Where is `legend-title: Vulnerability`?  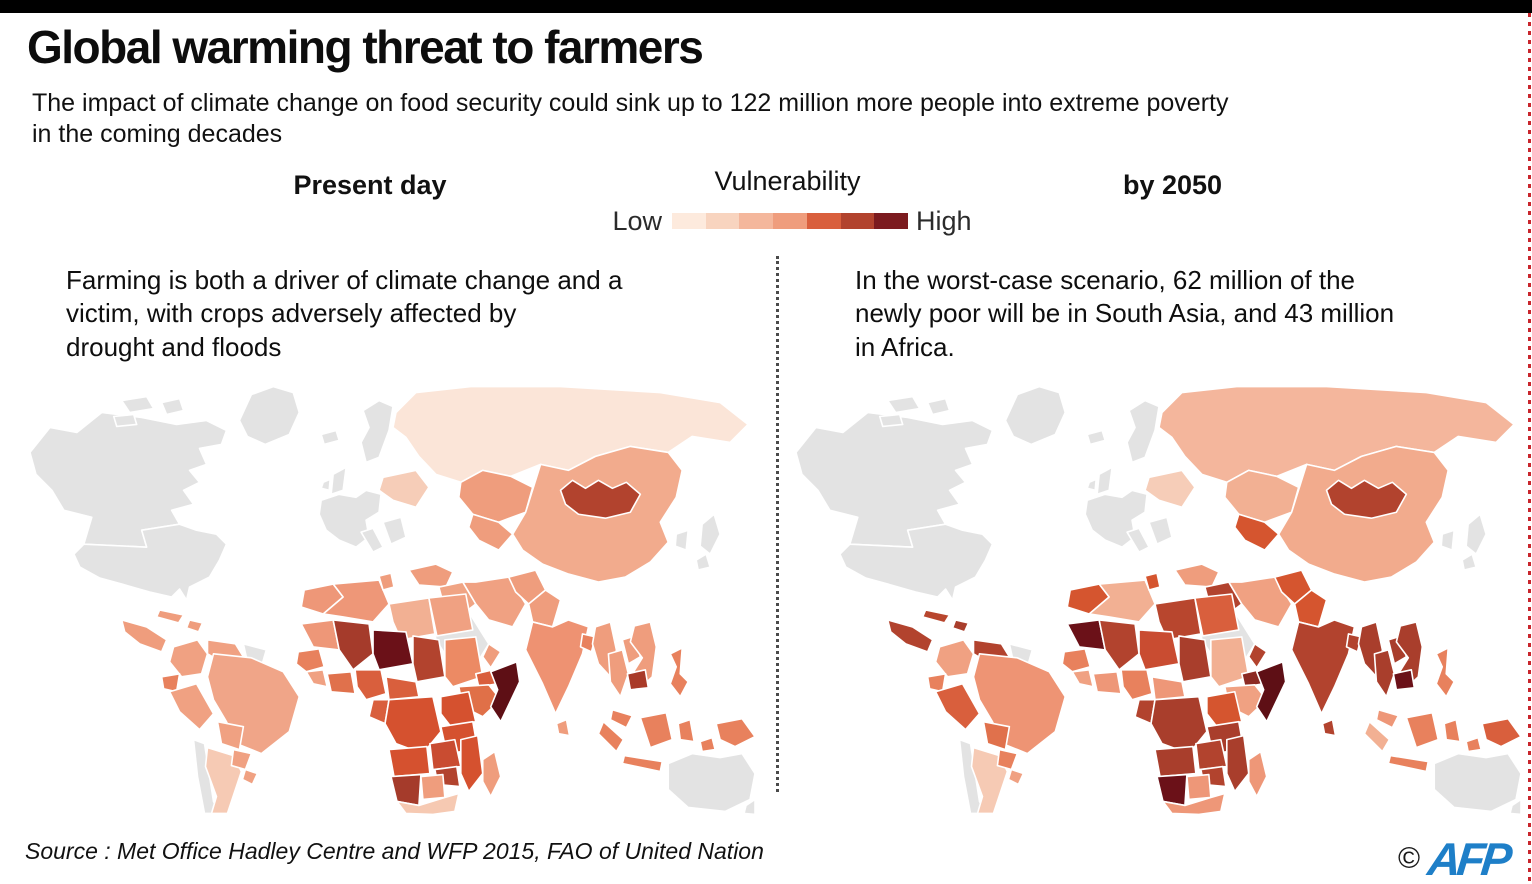 legend-title: Vulnerability is located at coordinates (787, 181).